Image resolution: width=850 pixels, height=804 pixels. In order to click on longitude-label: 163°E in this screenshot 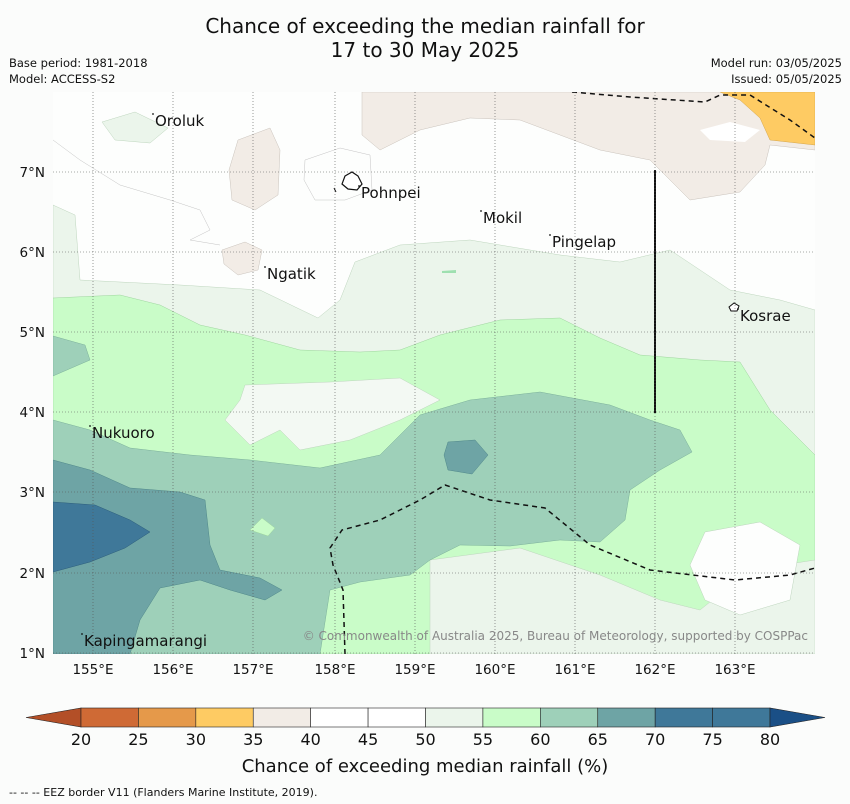, I will do `click(734, 670)`.